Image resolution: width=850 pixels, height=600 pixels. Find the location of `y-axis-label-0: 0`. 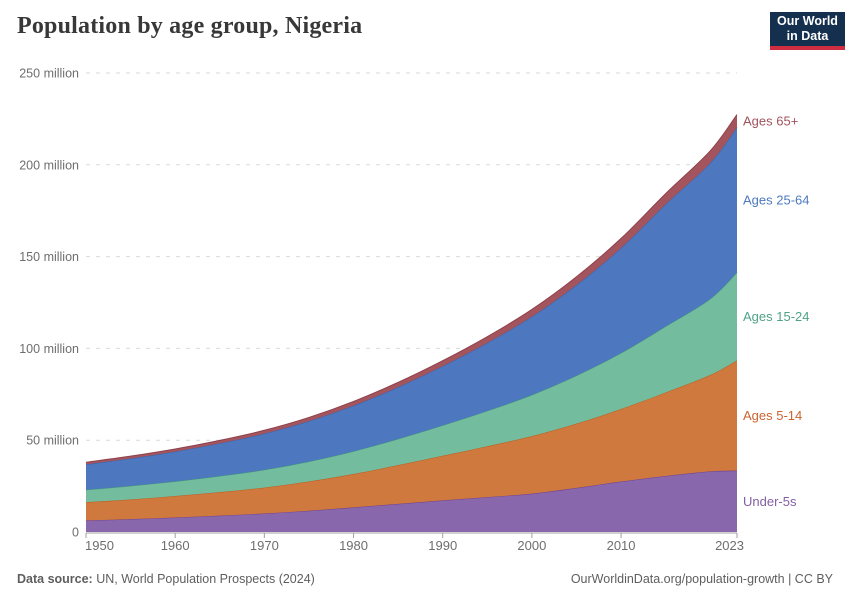

y-axis-label-0: 0 is located at coordinates (75, 533).